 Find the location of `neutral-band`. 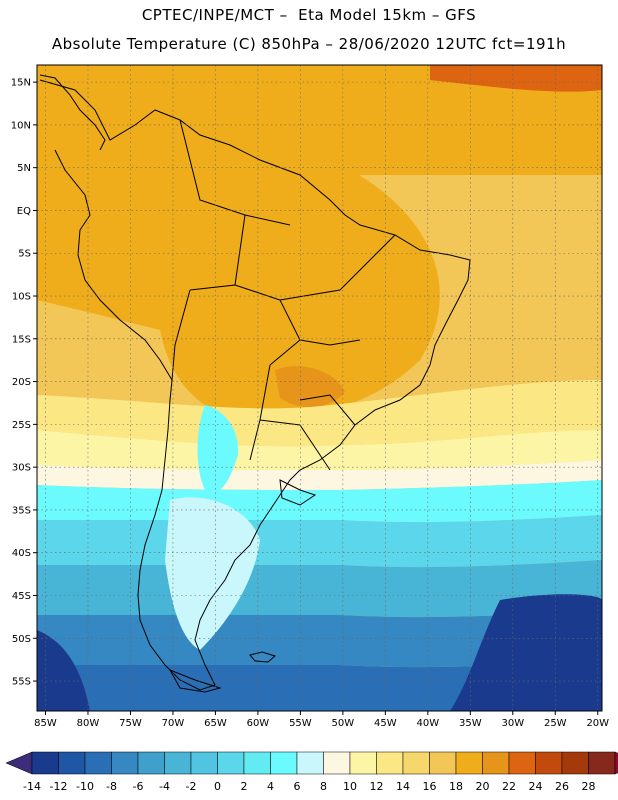

neutral-band is located at coordinates (319, 475).